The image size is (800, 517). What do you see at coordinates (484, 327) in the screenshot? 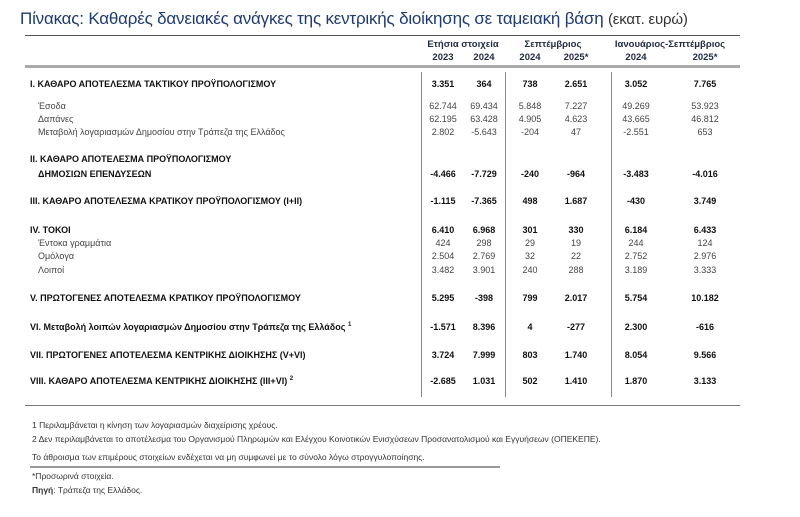
I see `table-cell: 8.396` at bounding box center [484, 327].